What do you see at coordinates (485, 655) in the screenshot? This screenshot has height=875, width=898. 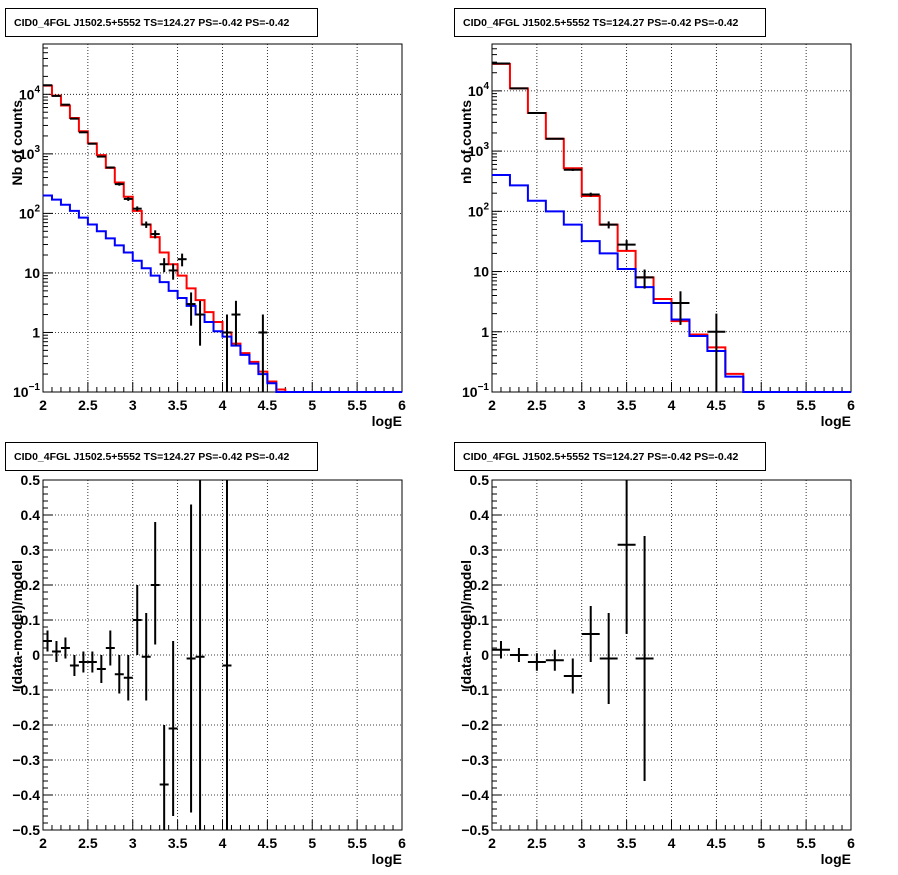 I see `y-tick-label: 0` at bounding box center [485, 655].